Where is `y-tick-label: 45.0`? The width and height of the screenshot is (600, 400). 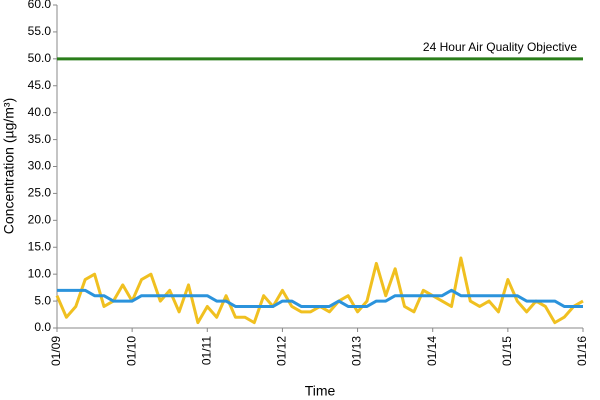 y-tick-label: 45.0 is located at coordinates (40, 85).